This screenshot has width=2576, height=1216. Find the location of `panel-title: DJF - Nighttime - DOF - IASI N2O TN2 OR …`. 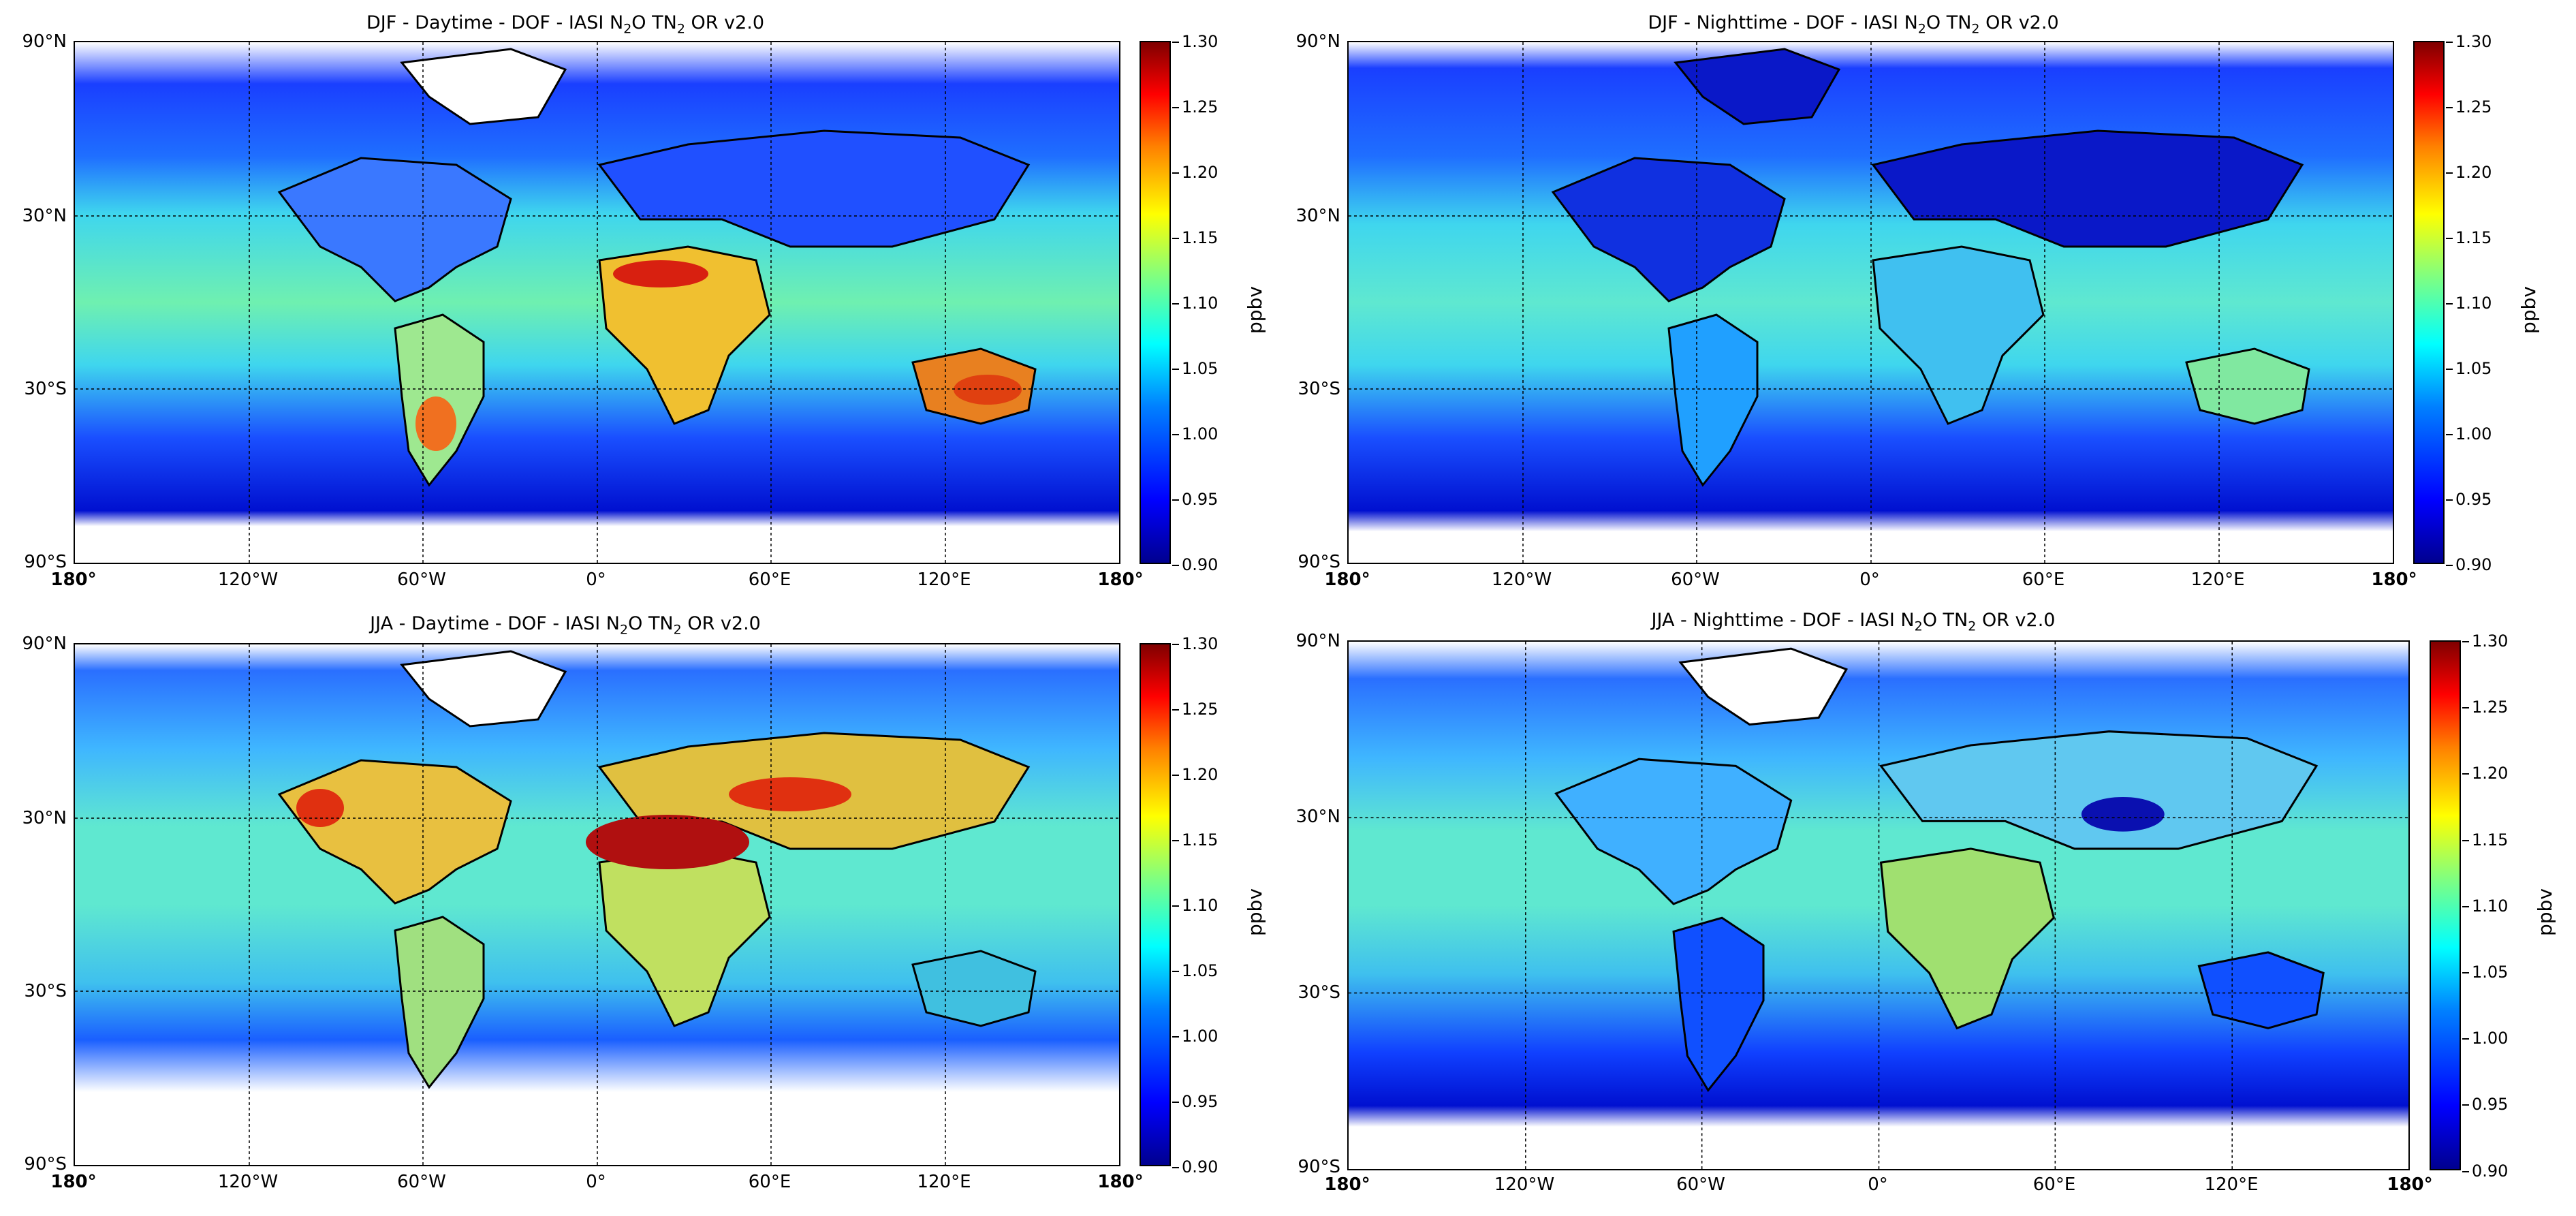

panel-title: DJF - Nighttime - DOF - IASI N2O TN2 OR … is located at coordinates (1853, 25).